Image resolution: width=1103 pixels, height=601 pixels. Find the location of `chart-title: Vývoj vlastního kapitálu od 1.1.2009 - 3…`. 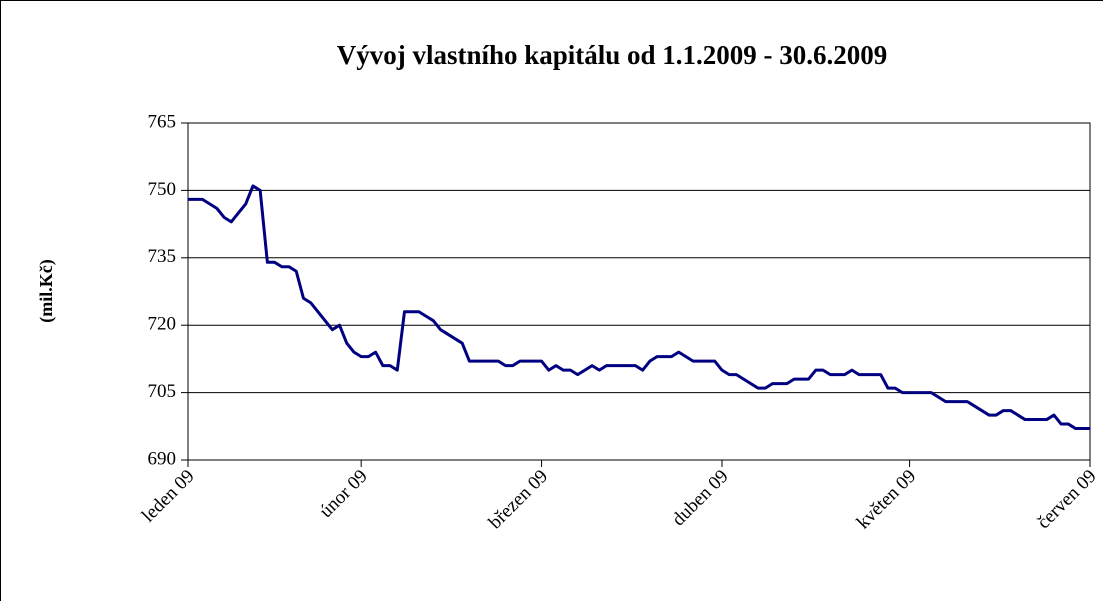

chart-title: Vývoj vlastního kapitálu od 1.1.2009 - 3… is located at coordinates (612, 55).